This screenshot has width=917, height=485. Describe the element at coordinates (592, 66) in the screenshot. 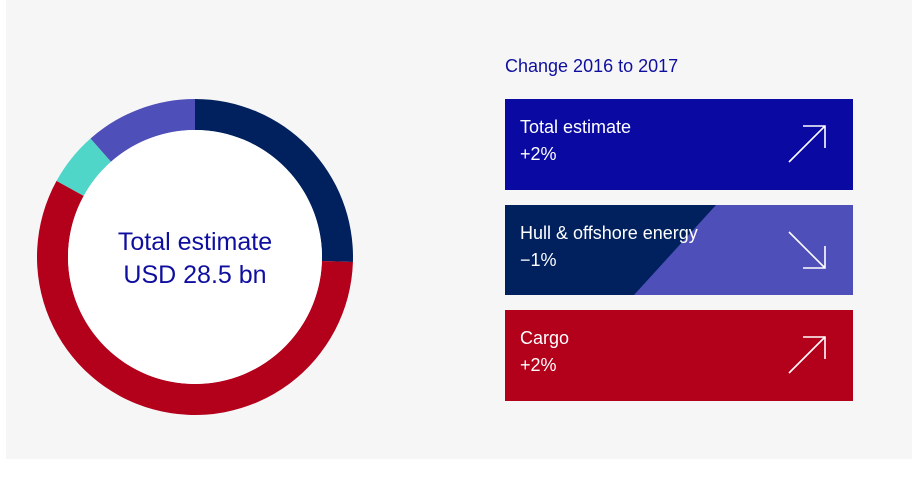

I see `change-title: Change 2016 to 2017` at that location.